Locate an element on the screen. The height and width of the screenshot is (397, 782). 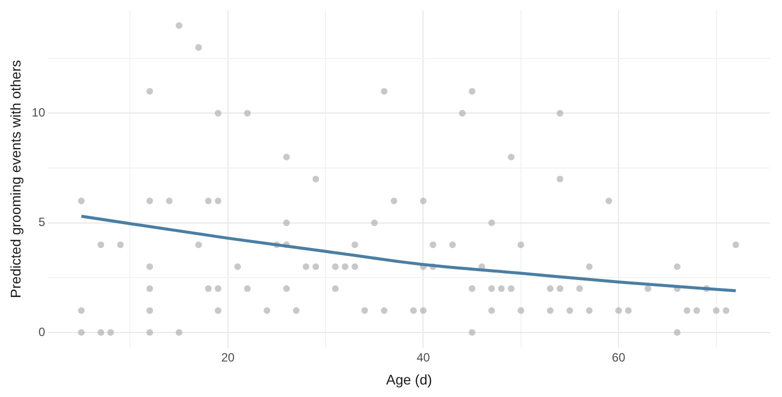
y-axis-title: Predicted grooming events with others is located at coordinates (15, 179).